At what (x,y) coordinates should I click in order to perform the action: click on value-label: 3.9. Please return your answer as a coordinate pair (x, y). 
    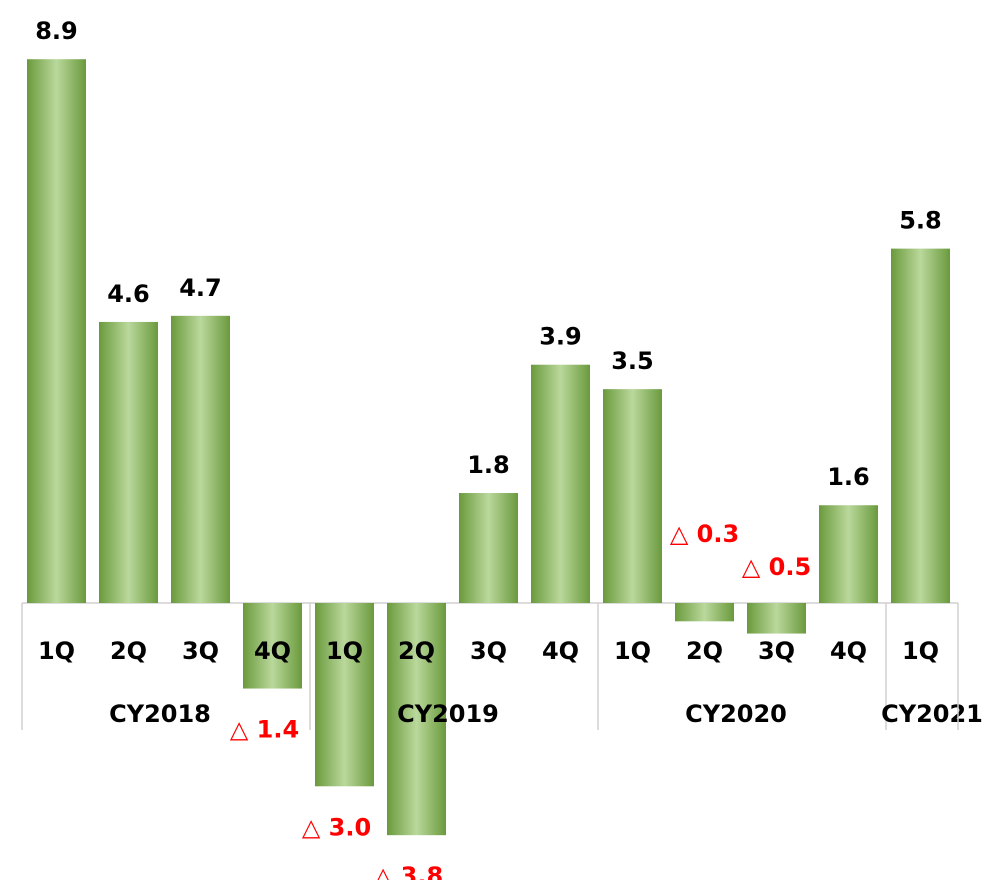
    Looking at the image, I should click on (560, 337).